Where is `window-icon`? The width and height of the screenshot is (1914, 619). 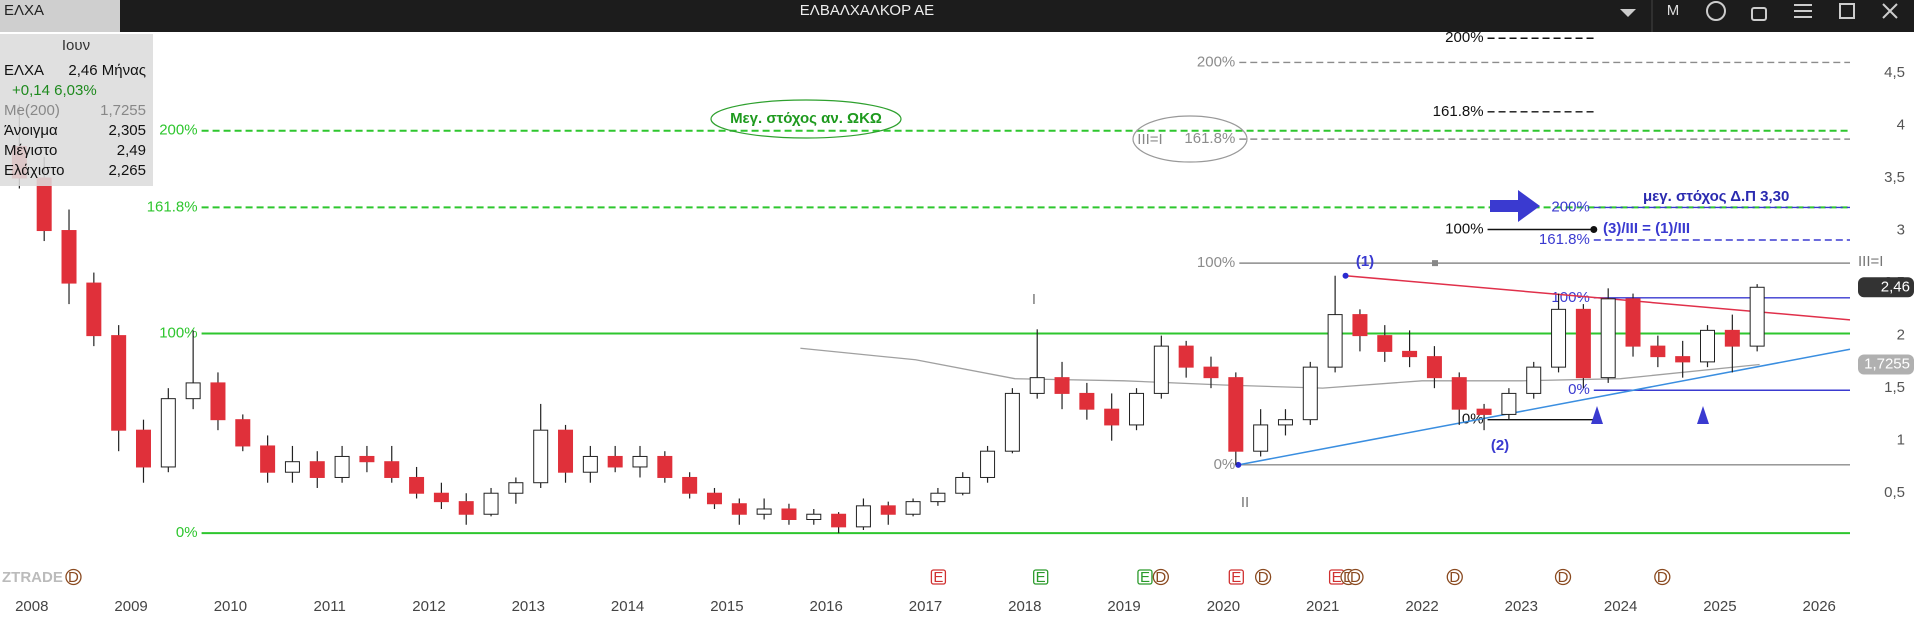 window-icon is located at coordinates (1847, 11).